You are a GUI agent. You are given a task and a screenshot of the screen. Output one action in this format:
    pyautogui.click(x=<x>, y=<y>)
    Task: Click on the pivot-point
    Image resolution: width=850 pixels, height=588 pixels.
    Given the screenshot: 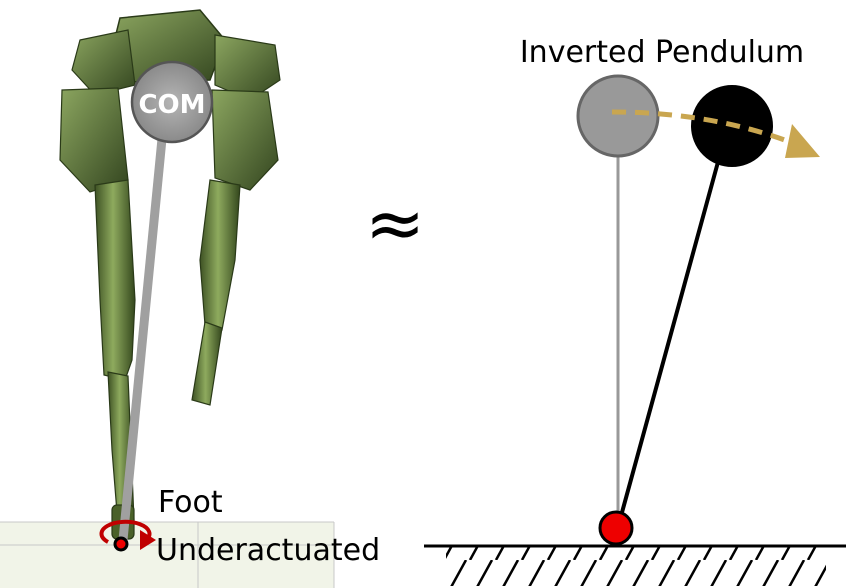 What is the action you would take?
    pyautogui.click(x=616, y=528)
    